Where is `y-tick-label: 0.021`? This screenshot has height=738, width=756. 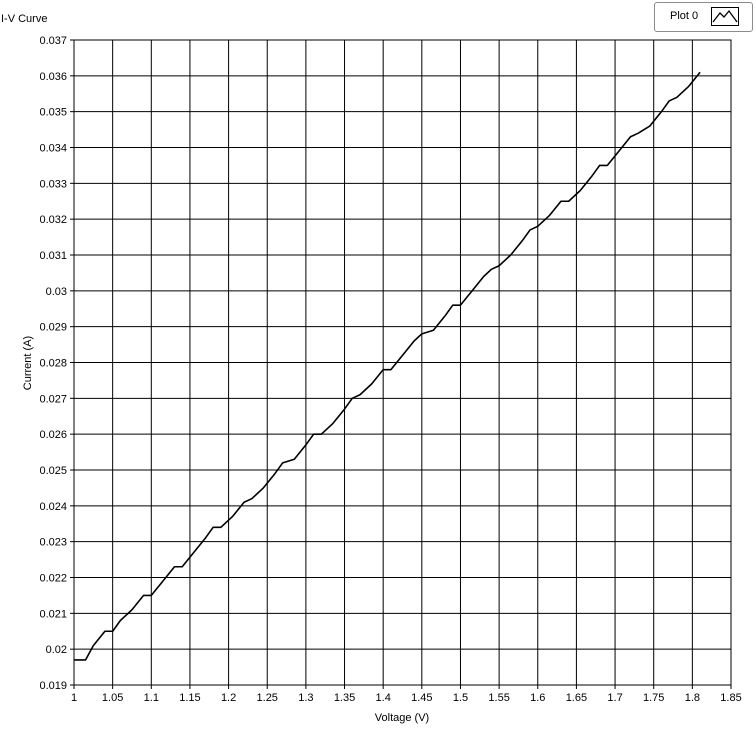
y-tick-label: 0.021 is located at coordinates (53, 614).